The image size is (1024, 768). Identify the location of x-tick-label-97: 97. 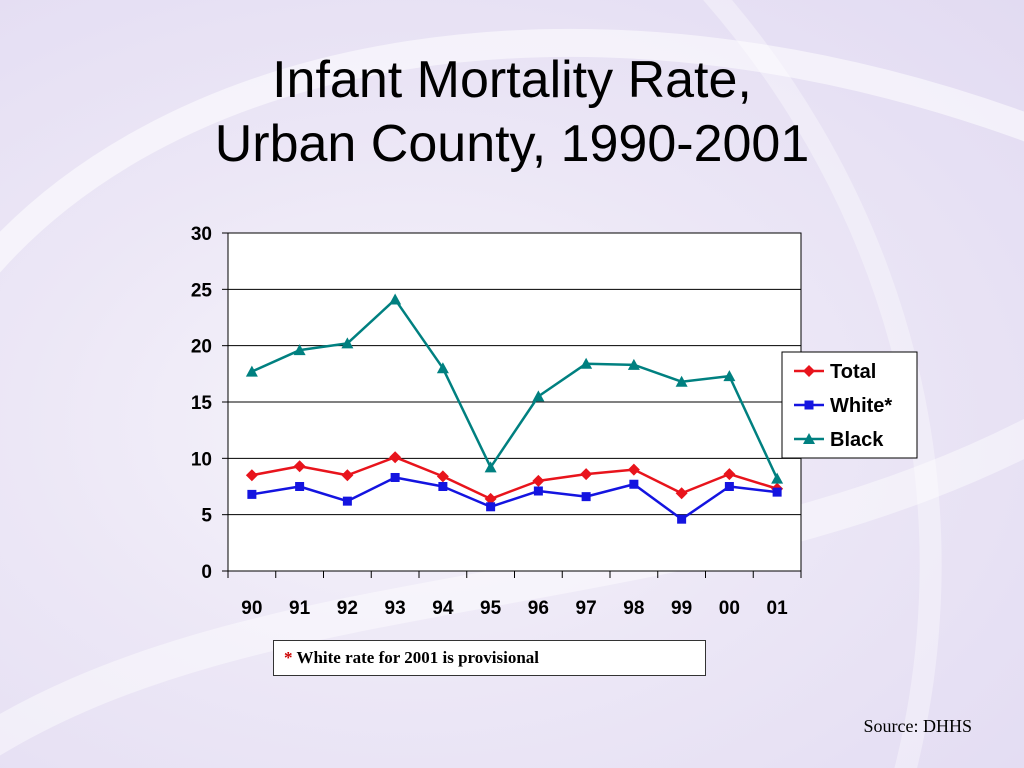
(586, 608).